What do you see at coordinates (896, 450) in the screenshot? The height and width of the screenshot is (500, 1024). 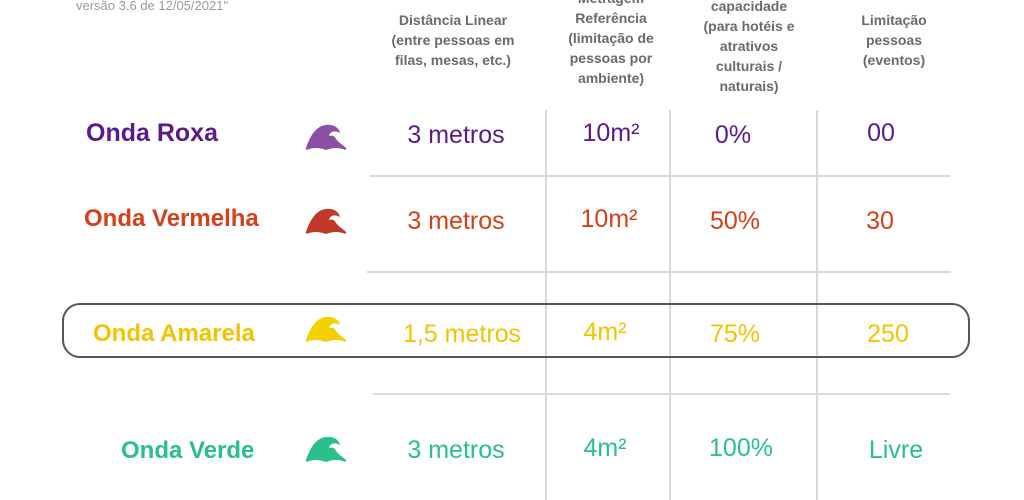 I see `cell-limit: Livre` at bounding box center [896, 450].